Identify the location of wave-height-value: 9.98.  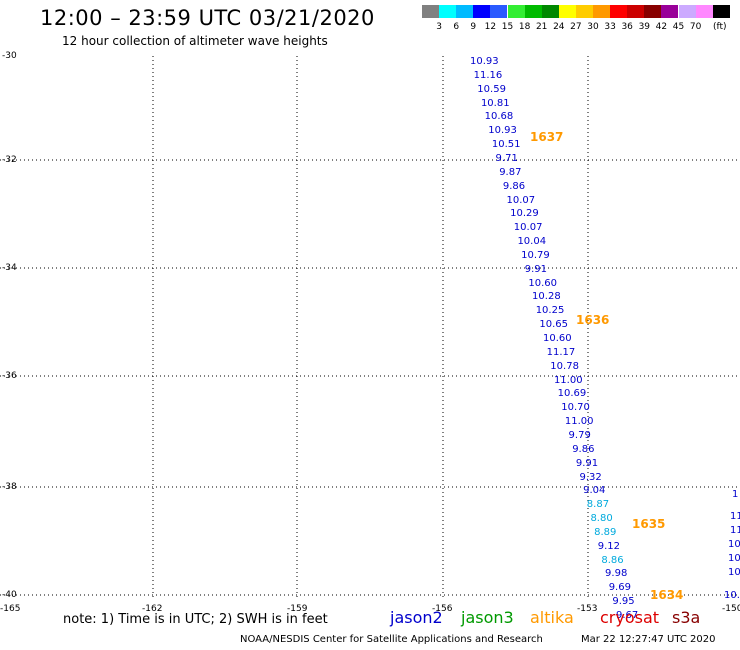
(616, 574).